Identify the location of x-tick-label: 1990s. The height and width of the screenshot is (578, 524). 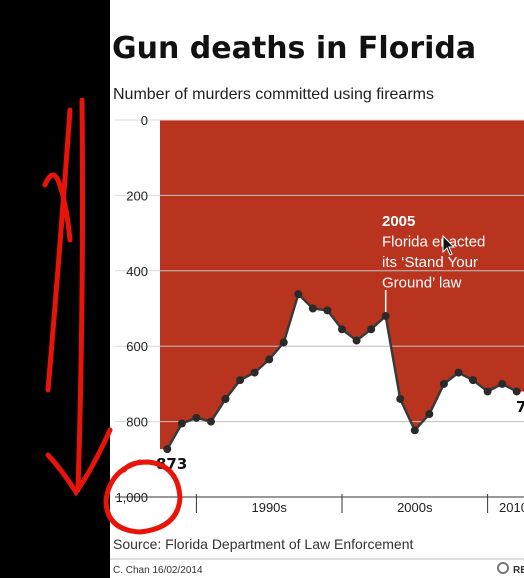
(269, 507).